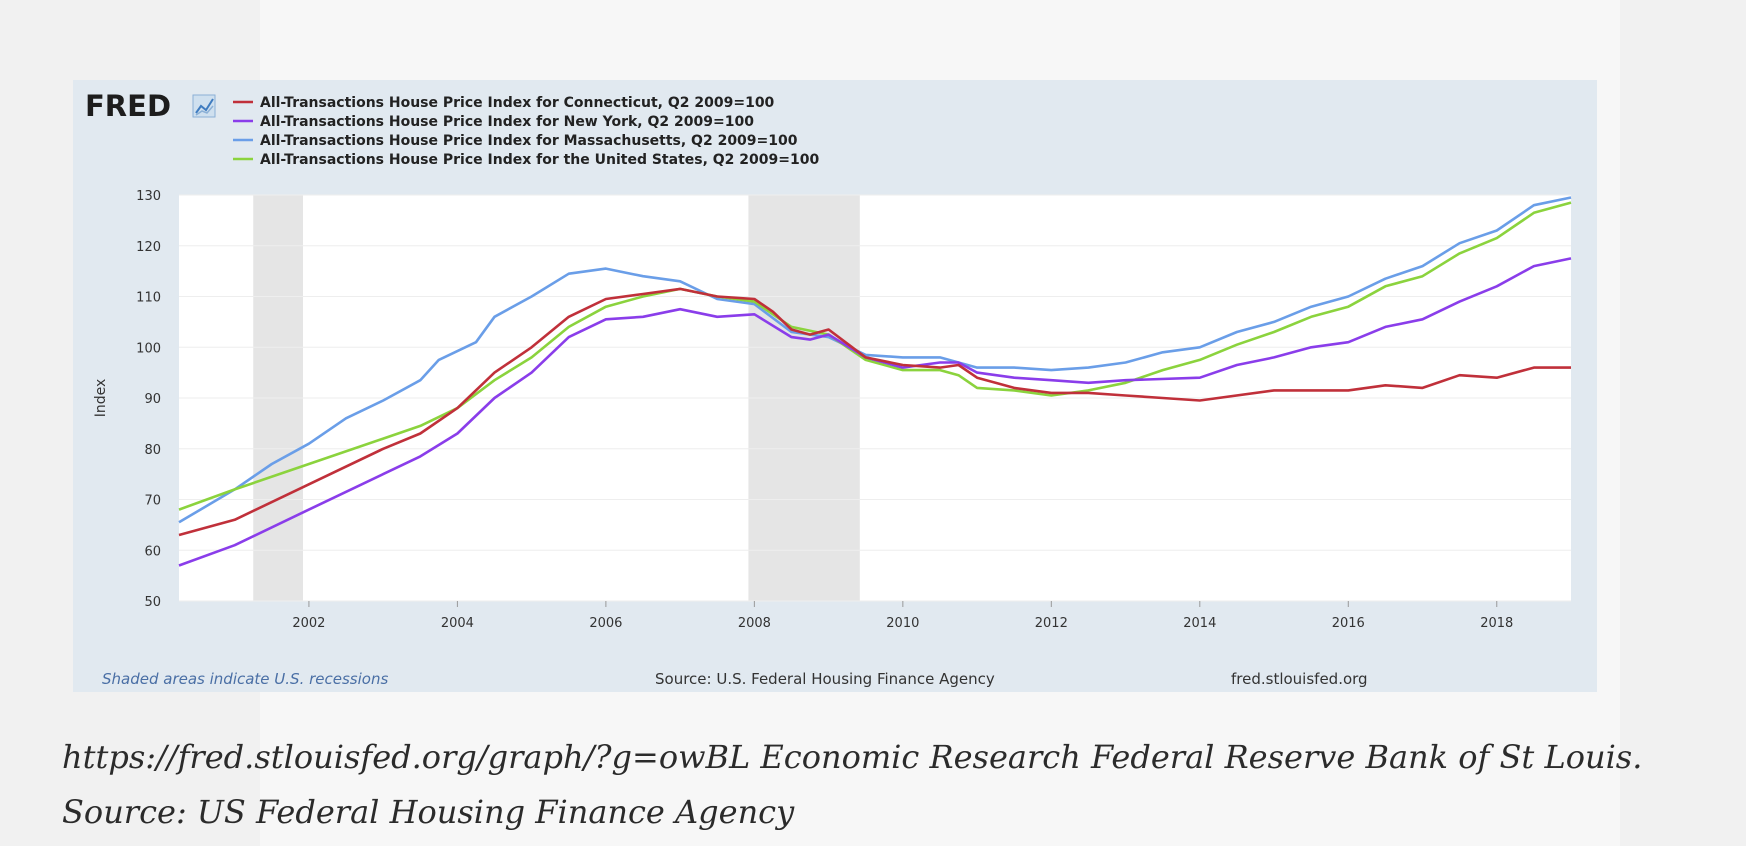 The image size is (1746, 846). What do you see at coordinates (148, 348) in the screenshot?
I see `y-tick-label-100: 100` at bounding box center [148, 348].